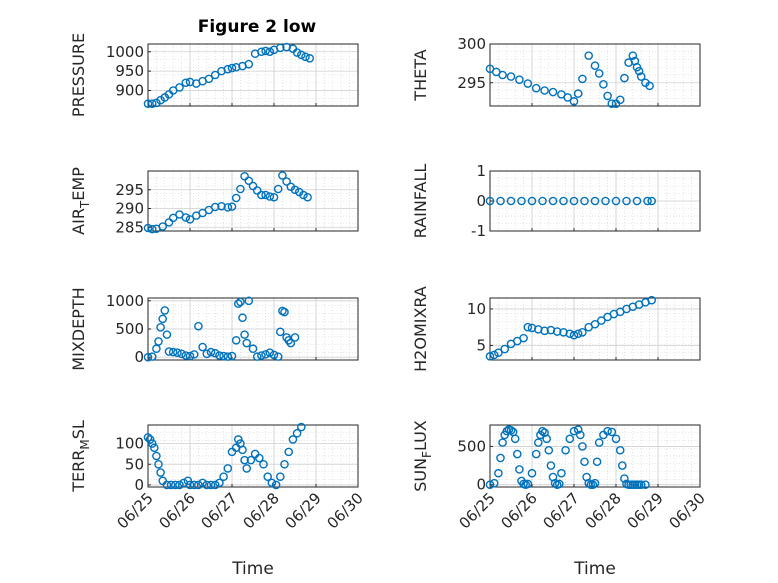 Image resolution: width=778 pixels, height=583 pixels. Describe the element at coordinates (80, 201) in the screenshot. I see `y-axis-label: AIRTEMP` at that location.